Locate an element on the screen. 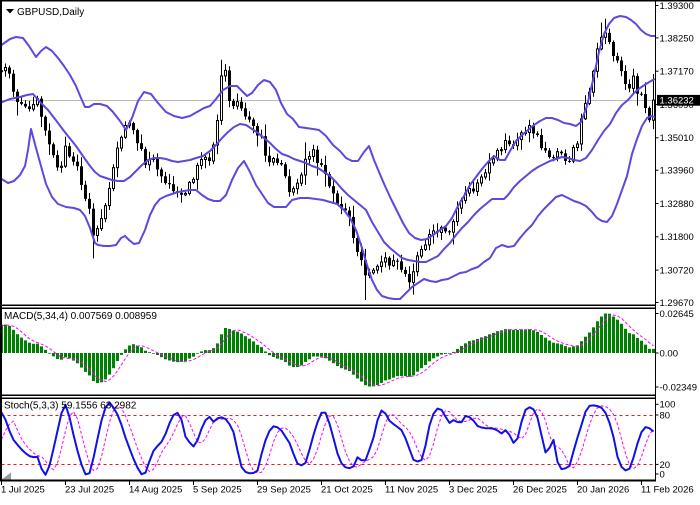 The image size is (700, 505). svg-text: 0 is located at coordinates (662, 474).